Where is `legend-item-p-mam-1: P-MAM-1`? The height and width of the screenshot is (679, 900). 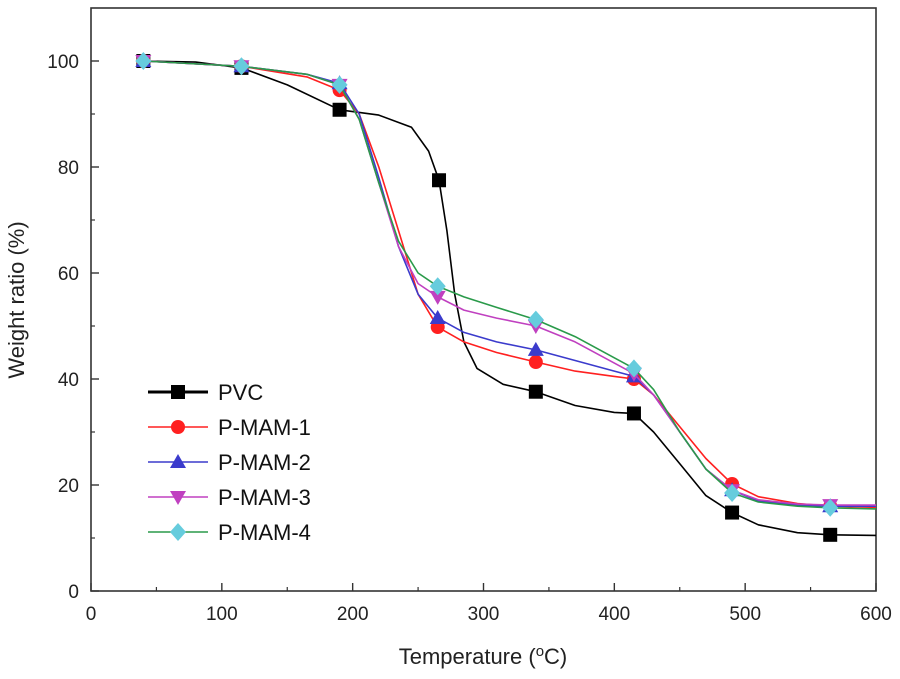
legend-item-p-mam-1: P-MAM-1 is located at coordinates (229, 427).